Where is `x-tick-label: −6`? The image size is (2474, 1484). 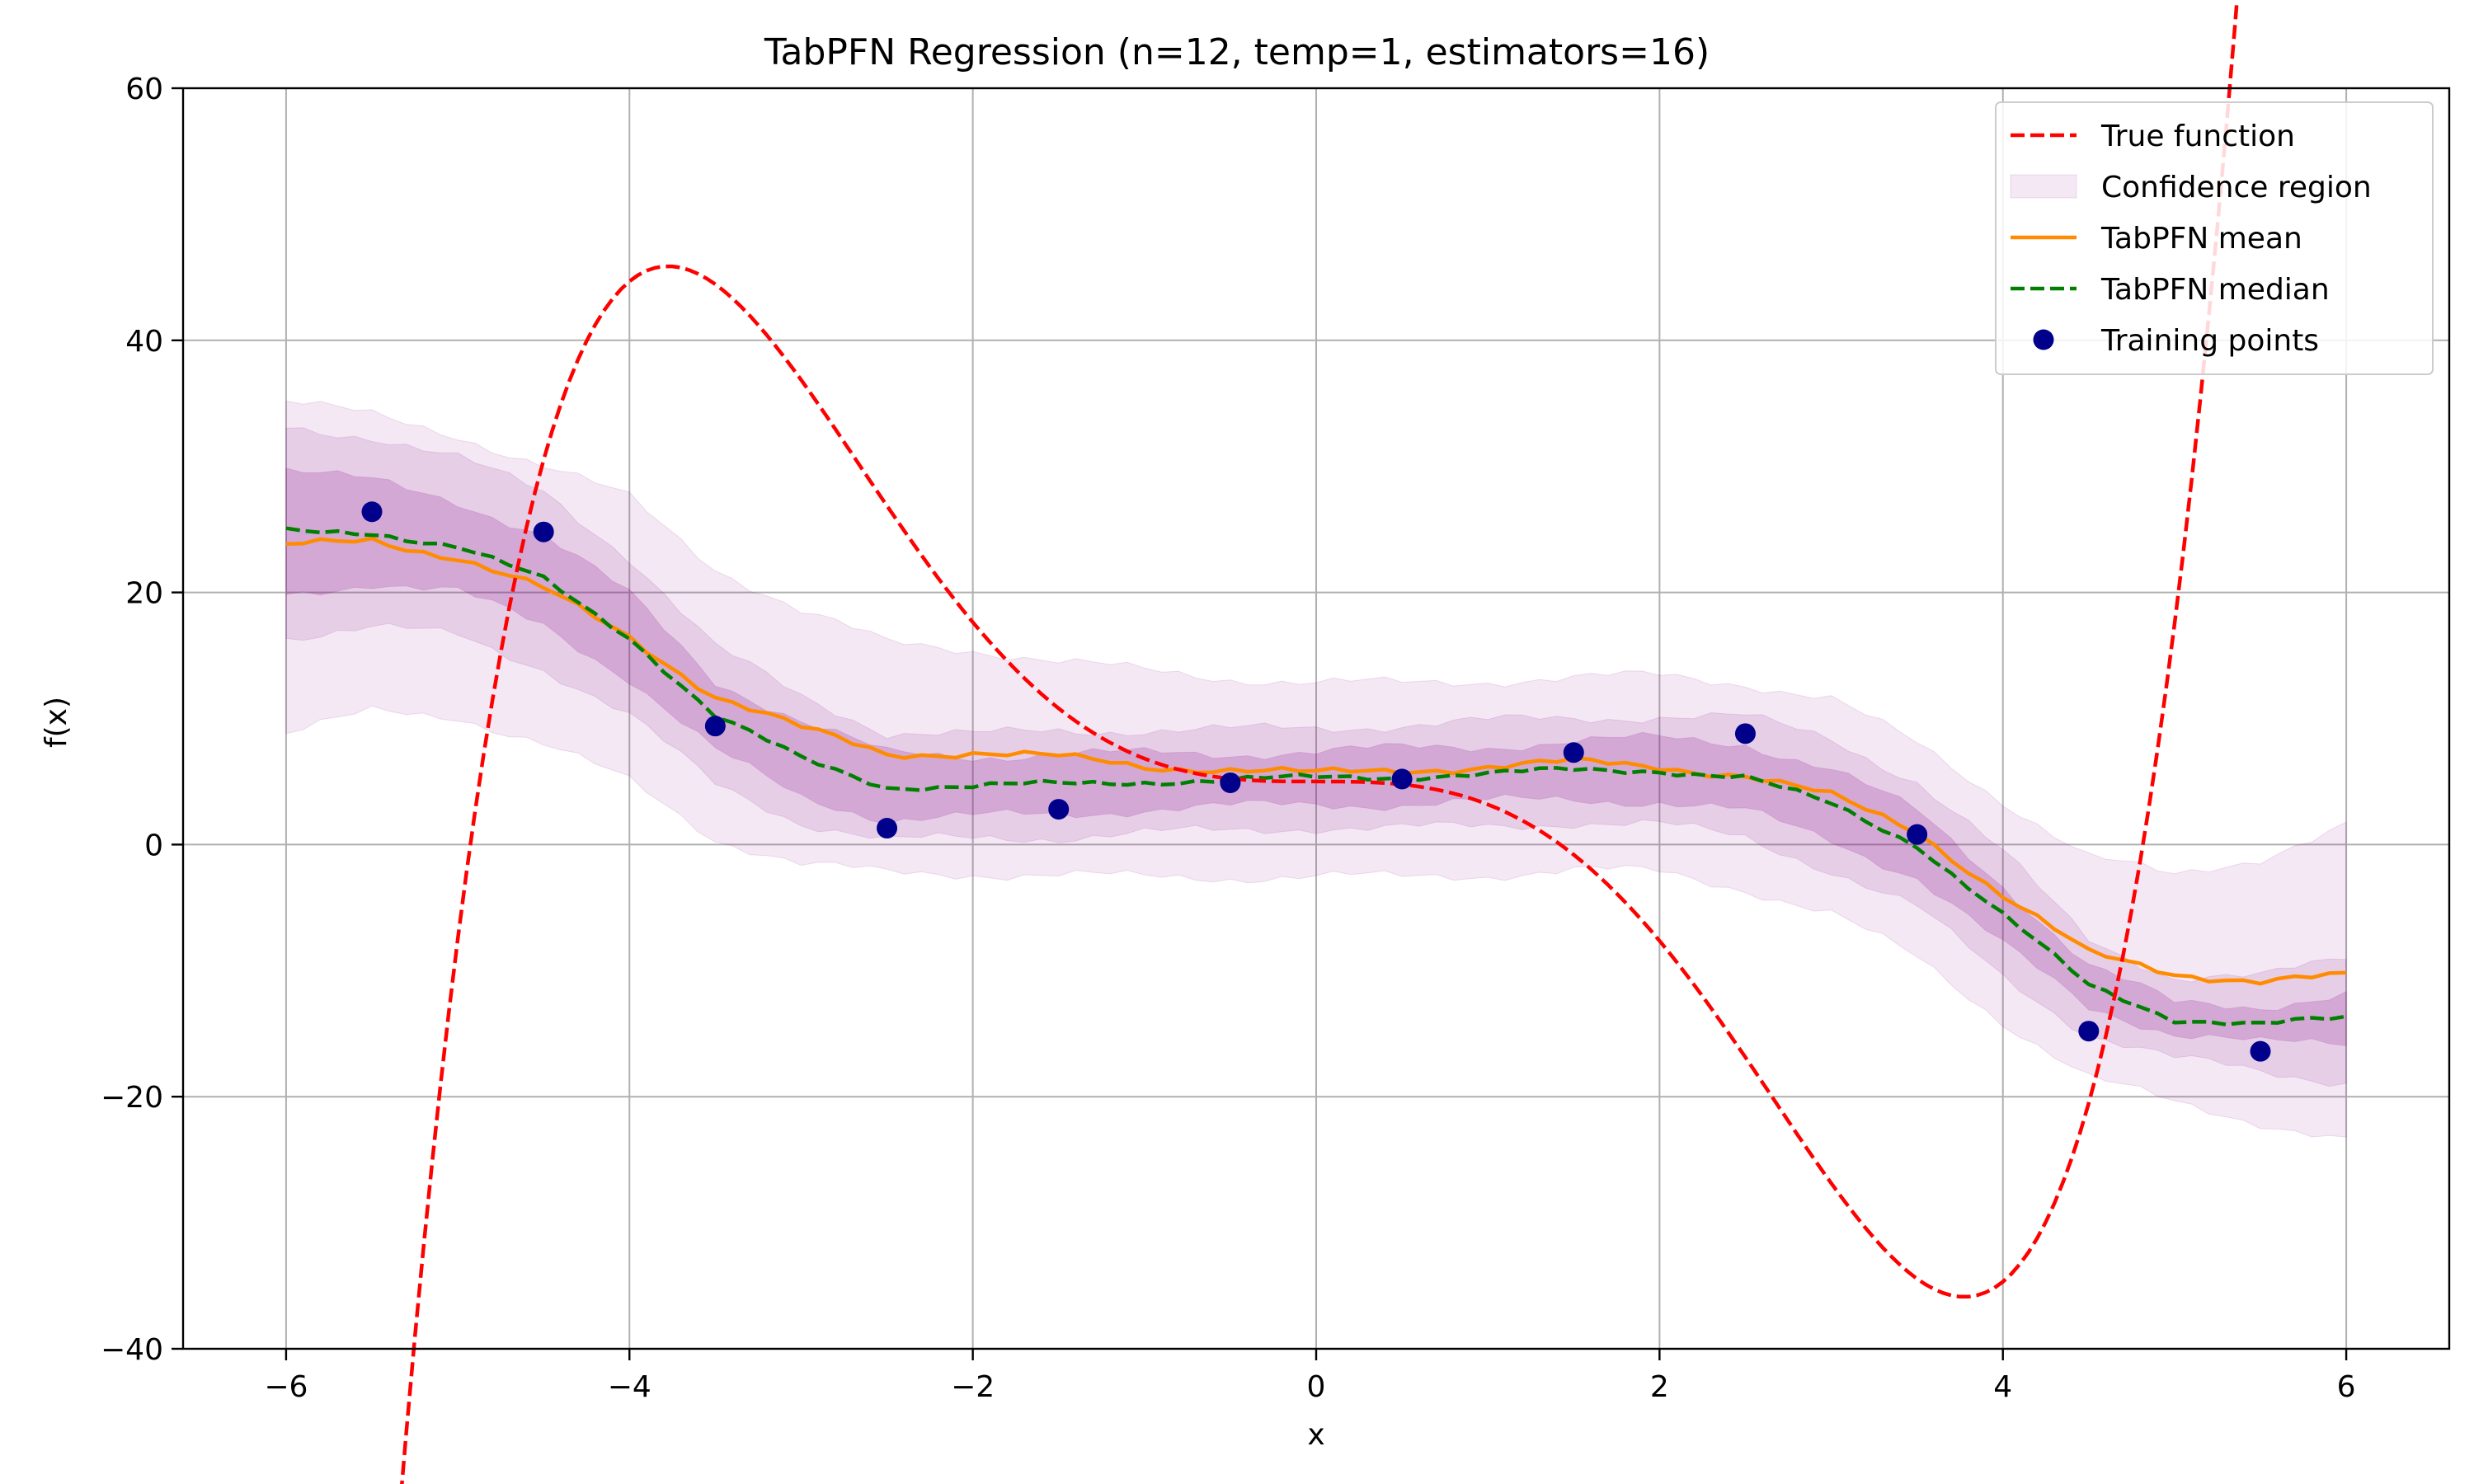
x-tick-label: −6 is located at coordinates (286, 1387).